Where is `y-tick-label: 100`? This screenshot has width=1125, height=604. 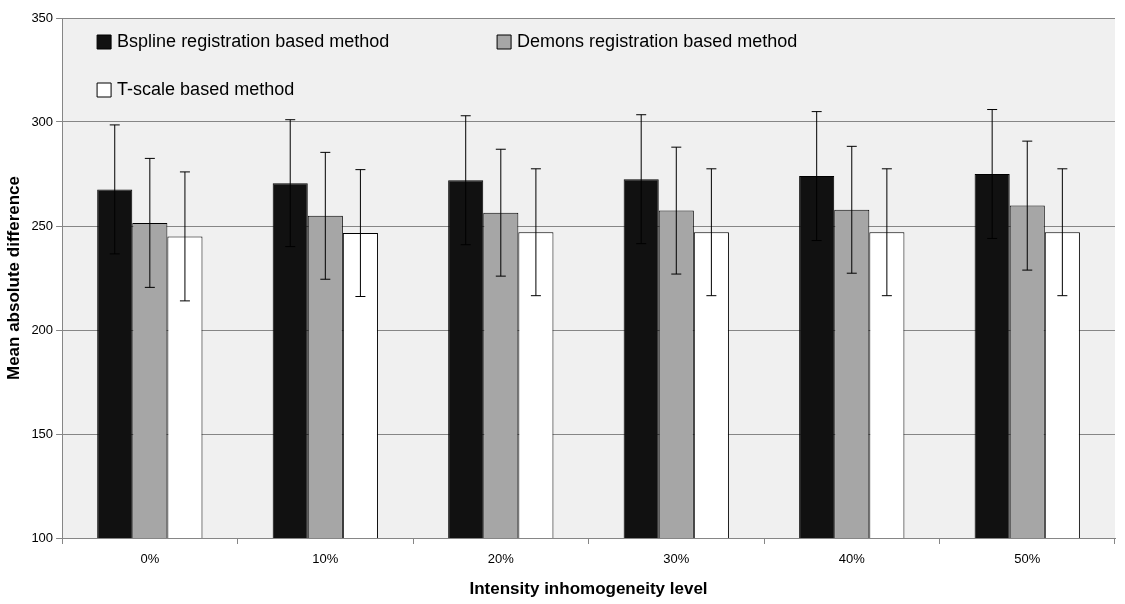
y-tick-label: 100 is located at coordinates (42, 537).